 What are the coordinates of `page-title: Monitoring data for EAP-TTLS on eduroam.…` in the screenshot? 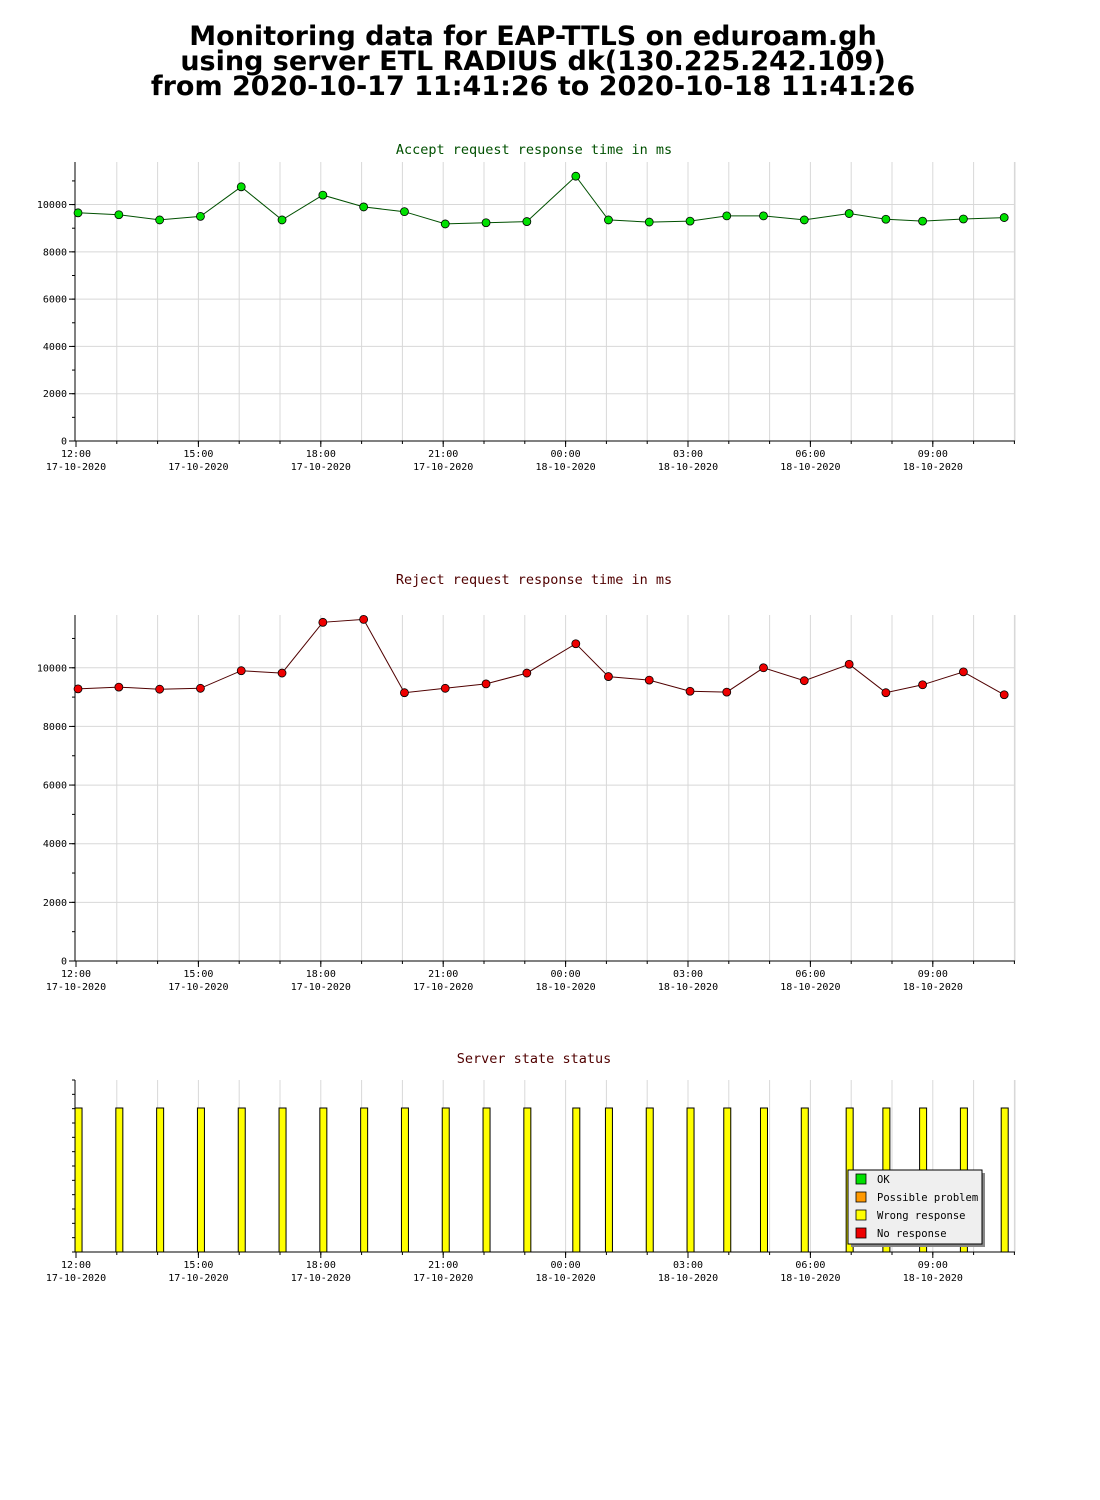 It's located at (533, 62).